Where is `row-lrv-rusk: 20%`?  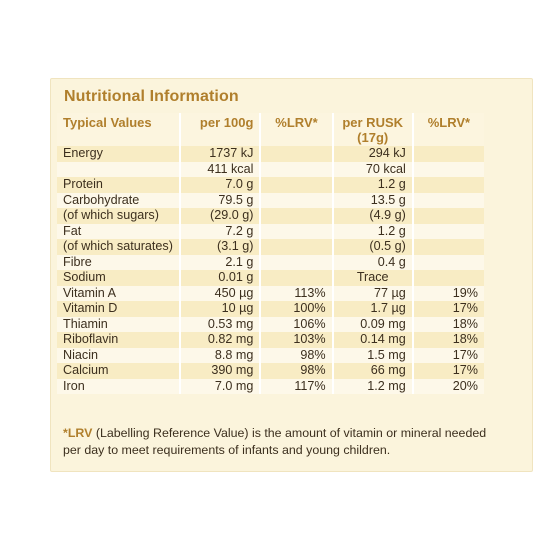 row-lrv-rusk: 20% is located at coordinates (448, 386).